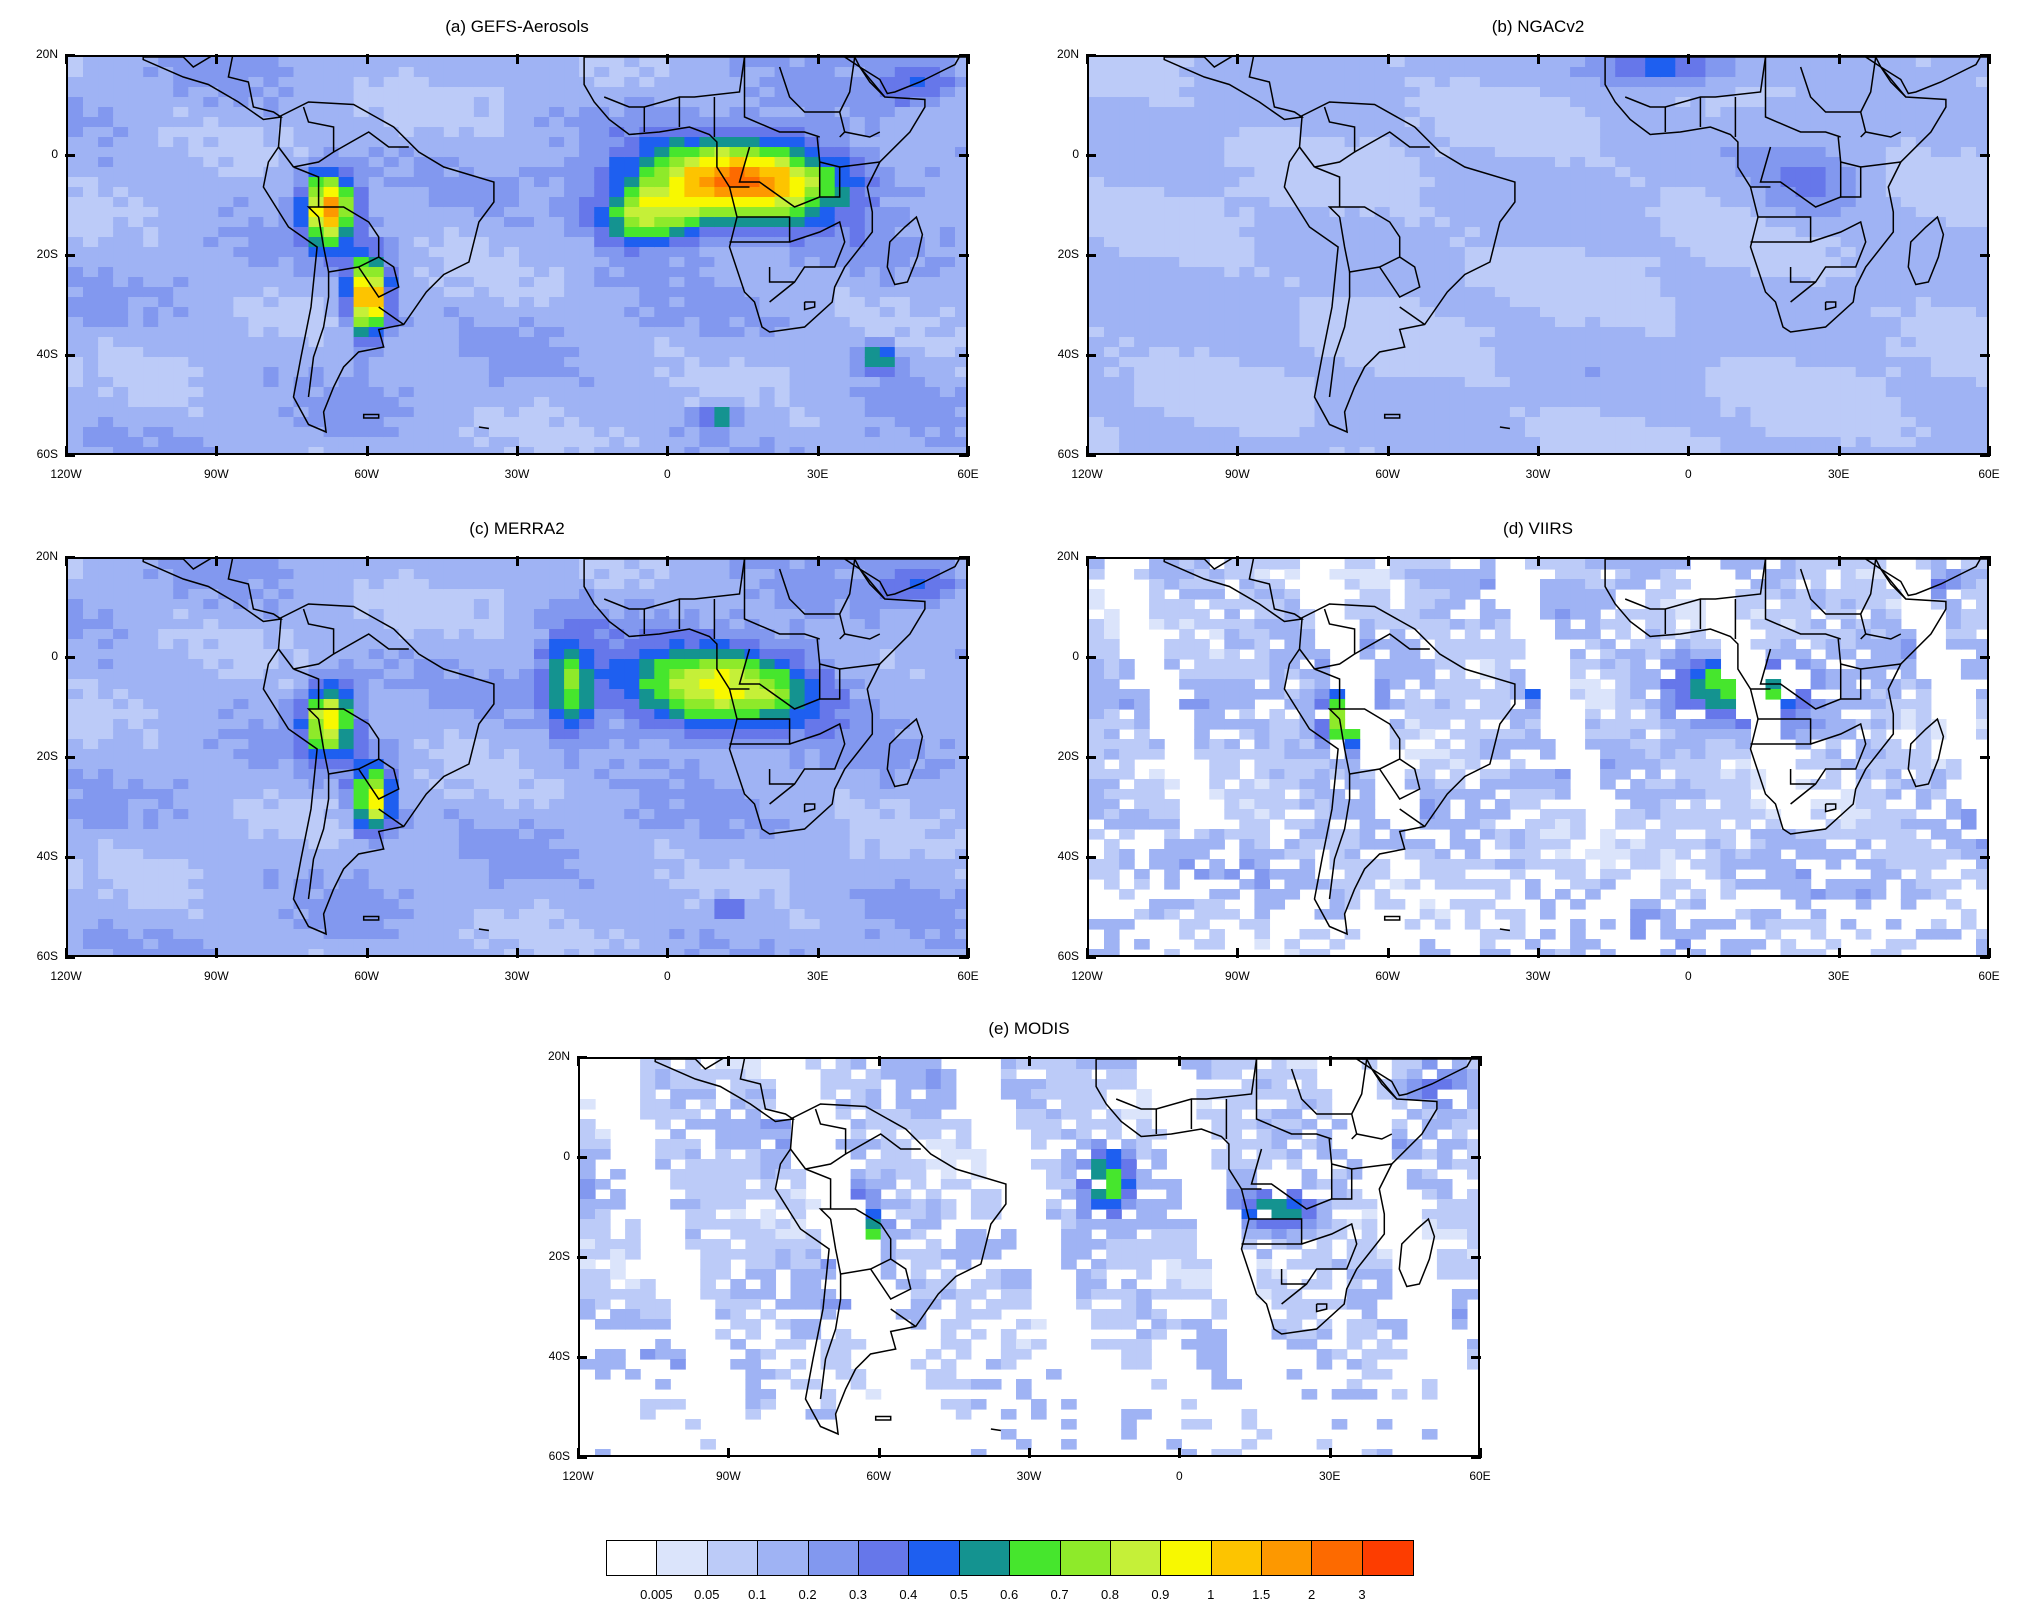  Describe the element at coordinates (958, 1594) in the screenshot. I see `colorbar-label: 0.5` at that location.